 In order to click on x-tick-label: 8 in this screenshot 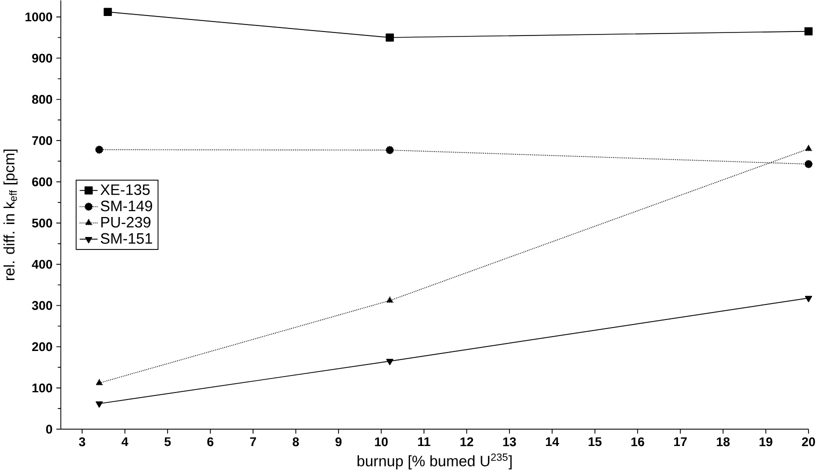, I will do `click(295, 441)`.